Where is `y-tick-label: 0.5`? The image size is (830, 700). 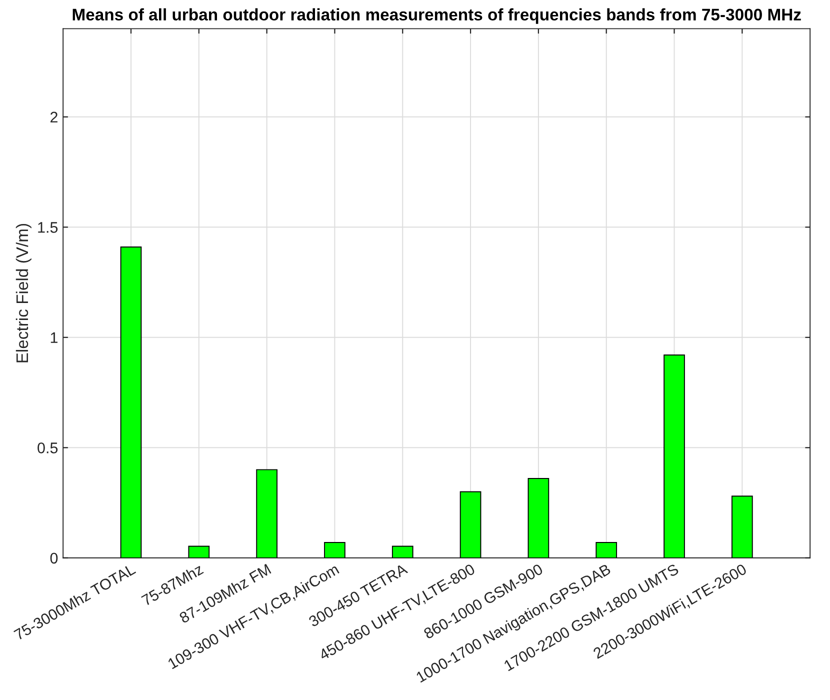
y-tick-label: 0.5 is located at coordinates (48, 448).